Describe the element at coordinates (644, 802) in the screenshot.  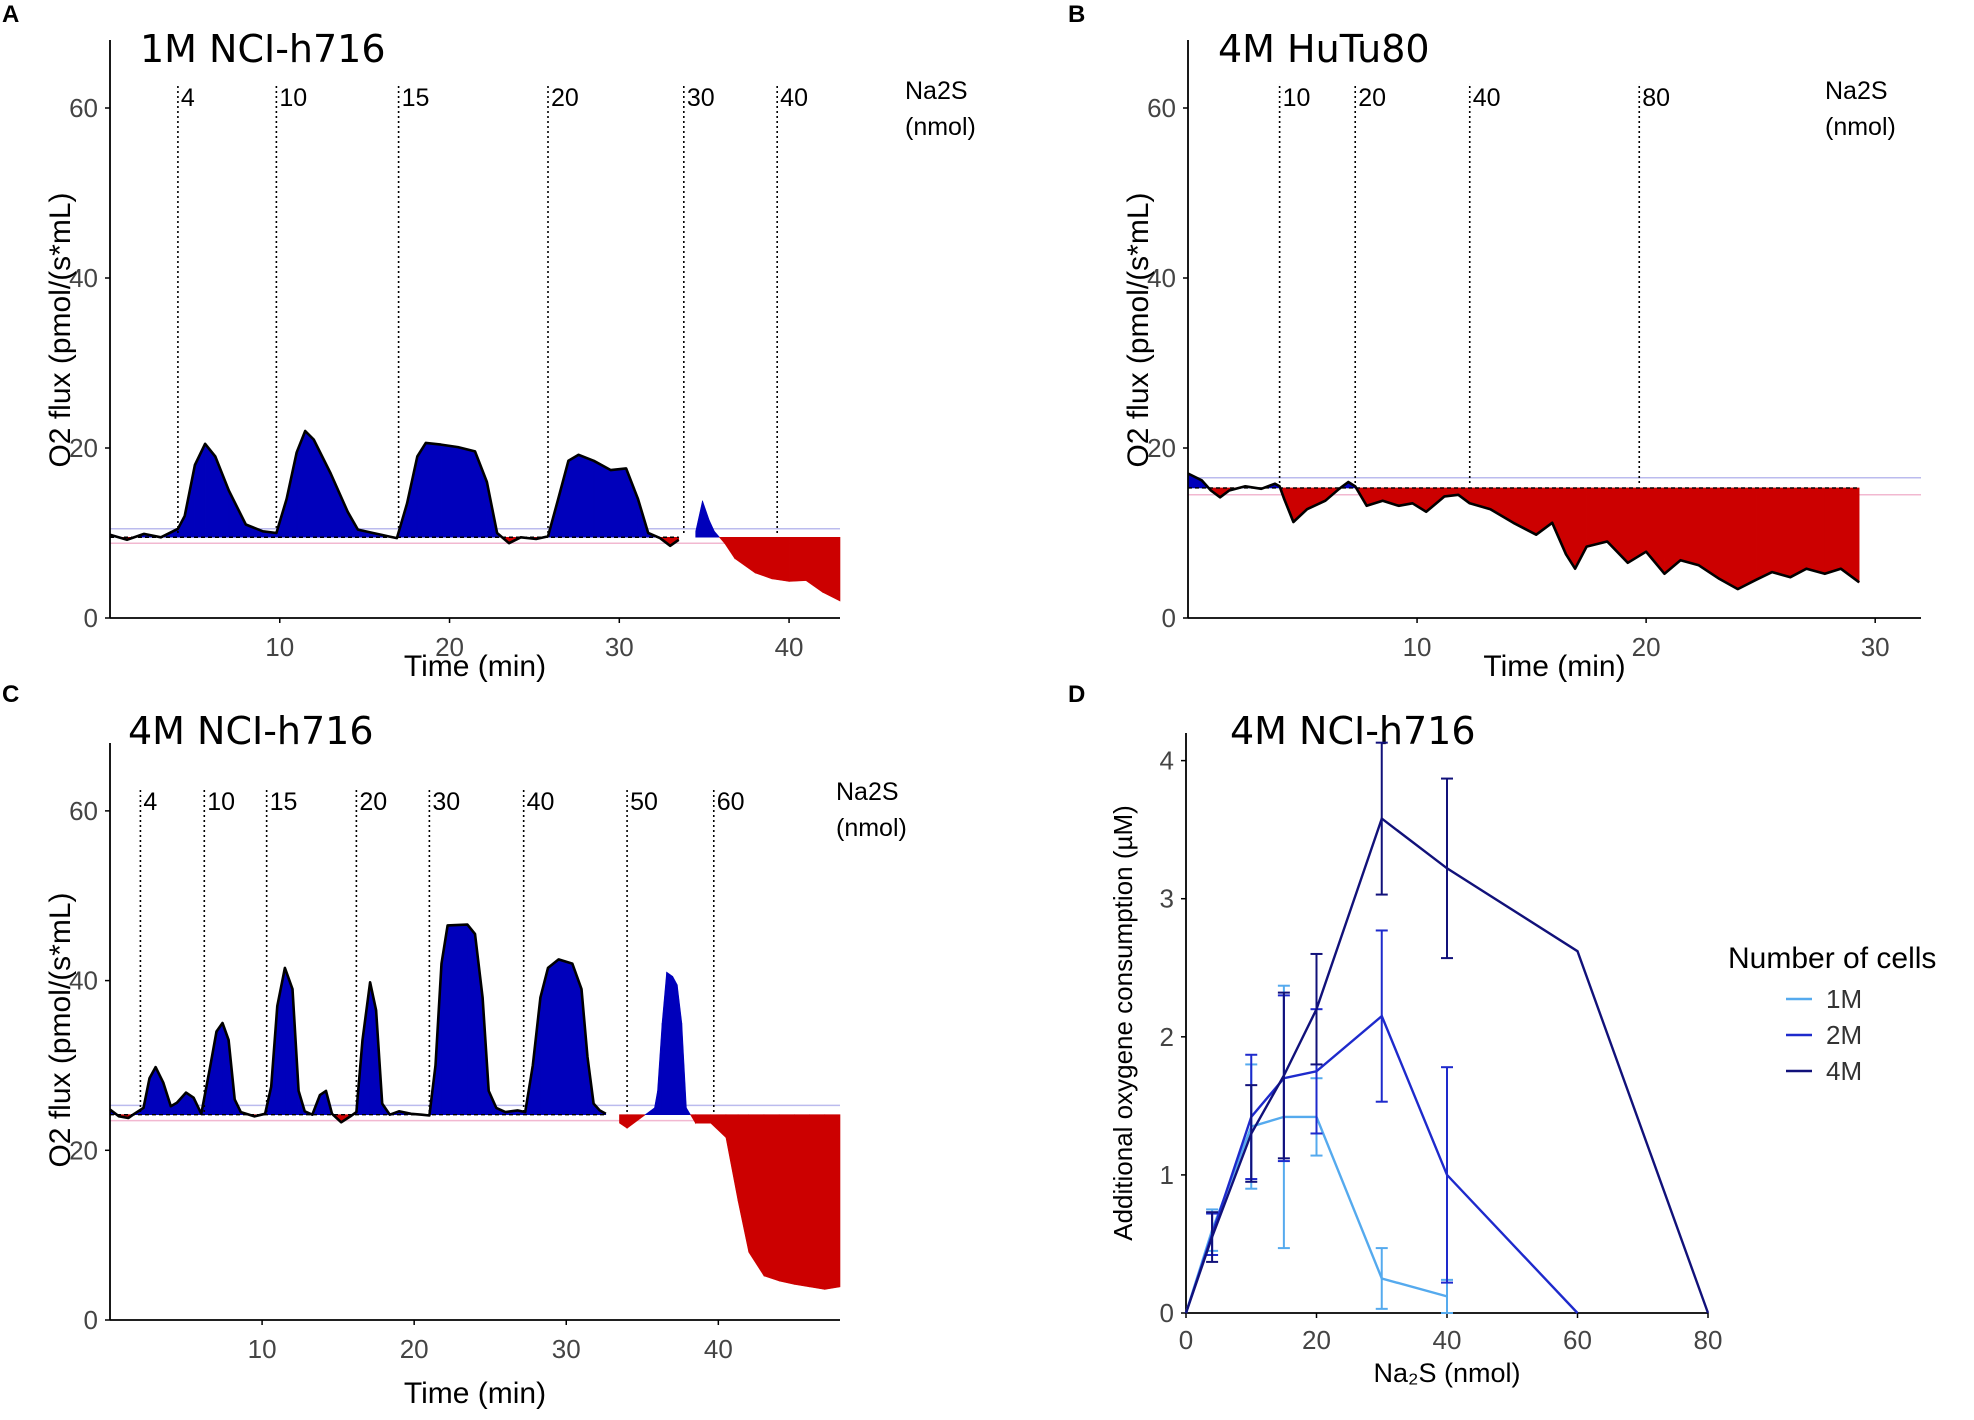
I see `injection-dose-label: 50` at that location.